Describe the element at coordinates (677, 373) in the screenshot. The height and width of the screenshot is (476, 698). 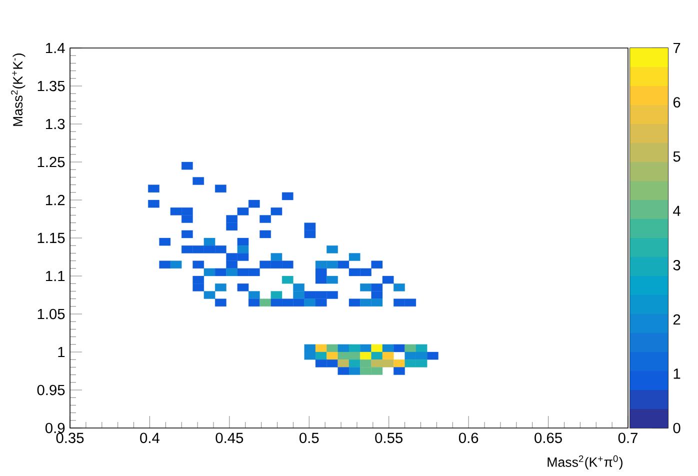
I see `color-bar-label: 1` at that location.